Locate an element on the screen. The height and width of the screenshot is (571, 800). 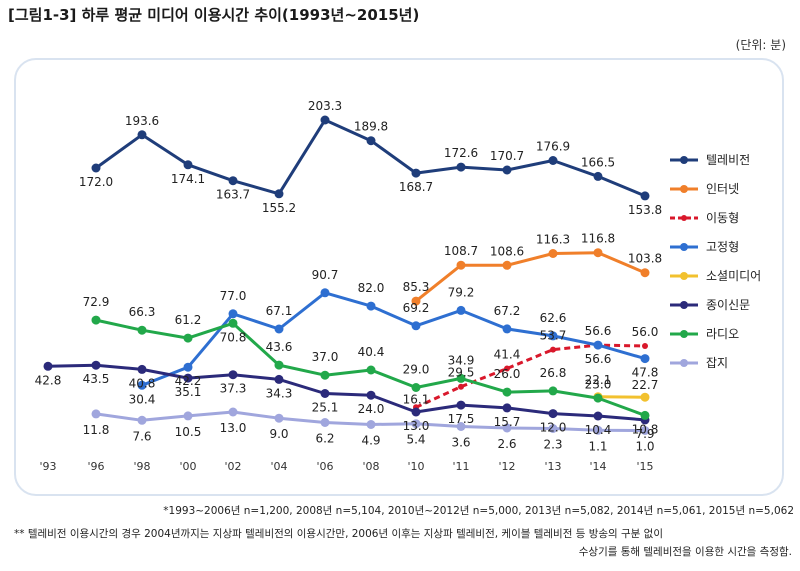
x-tick-label: '93 is located at coordinates (47, 466).